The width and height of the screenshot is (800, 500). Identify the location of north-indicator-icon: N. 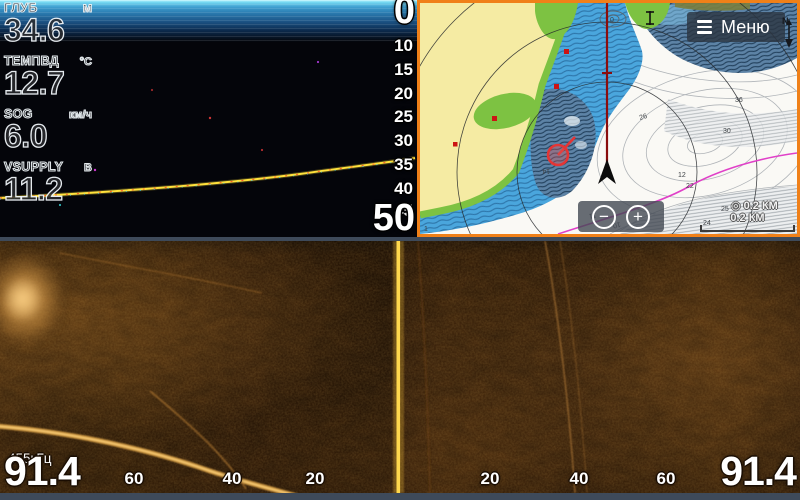
(789, 32).